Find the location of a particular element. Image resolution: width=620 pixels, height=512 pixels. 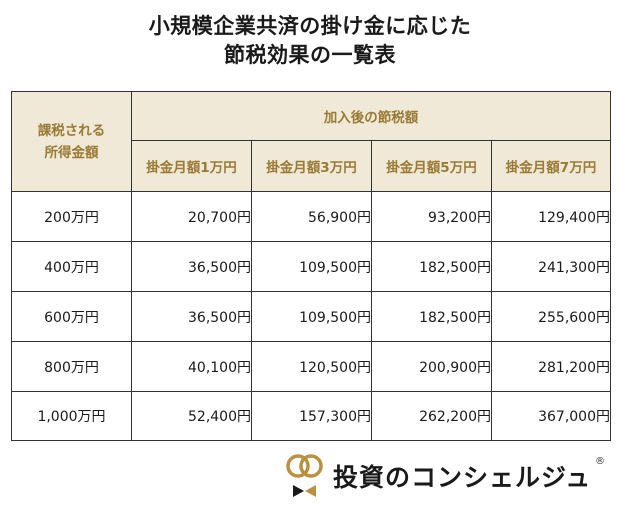

value-cell: 367,000円 is located at coordinates (551, 416).